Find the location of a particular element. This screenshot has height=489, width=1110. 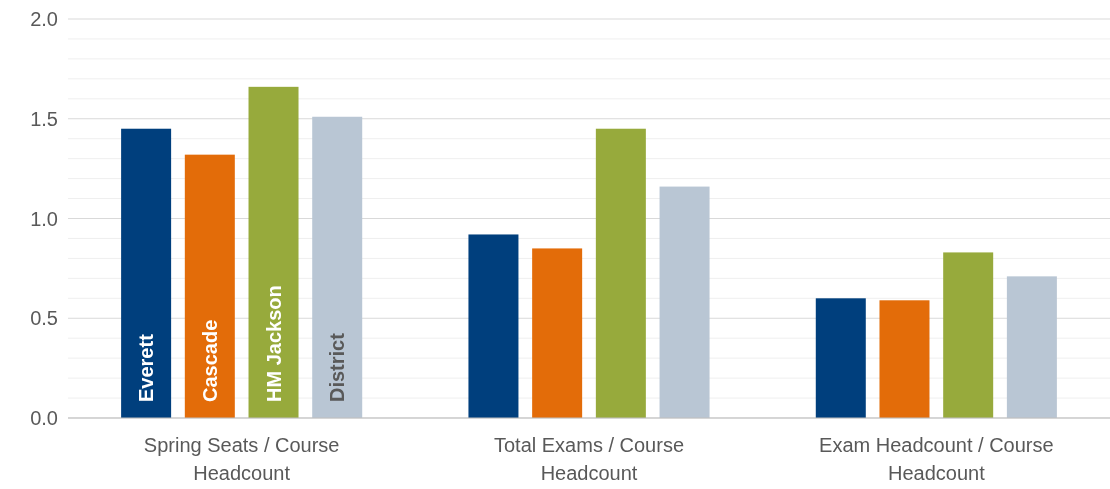

y-tick-label: 0.0 is located at coordinates (44, 418).